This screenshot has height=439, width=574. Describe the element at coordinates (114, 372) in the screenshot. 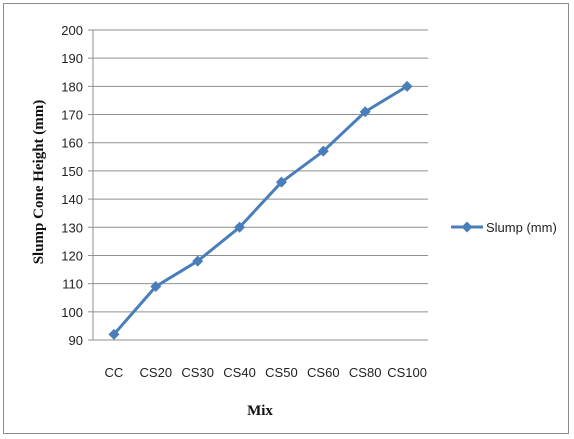

I see `x-tick-label: CC` at that location.